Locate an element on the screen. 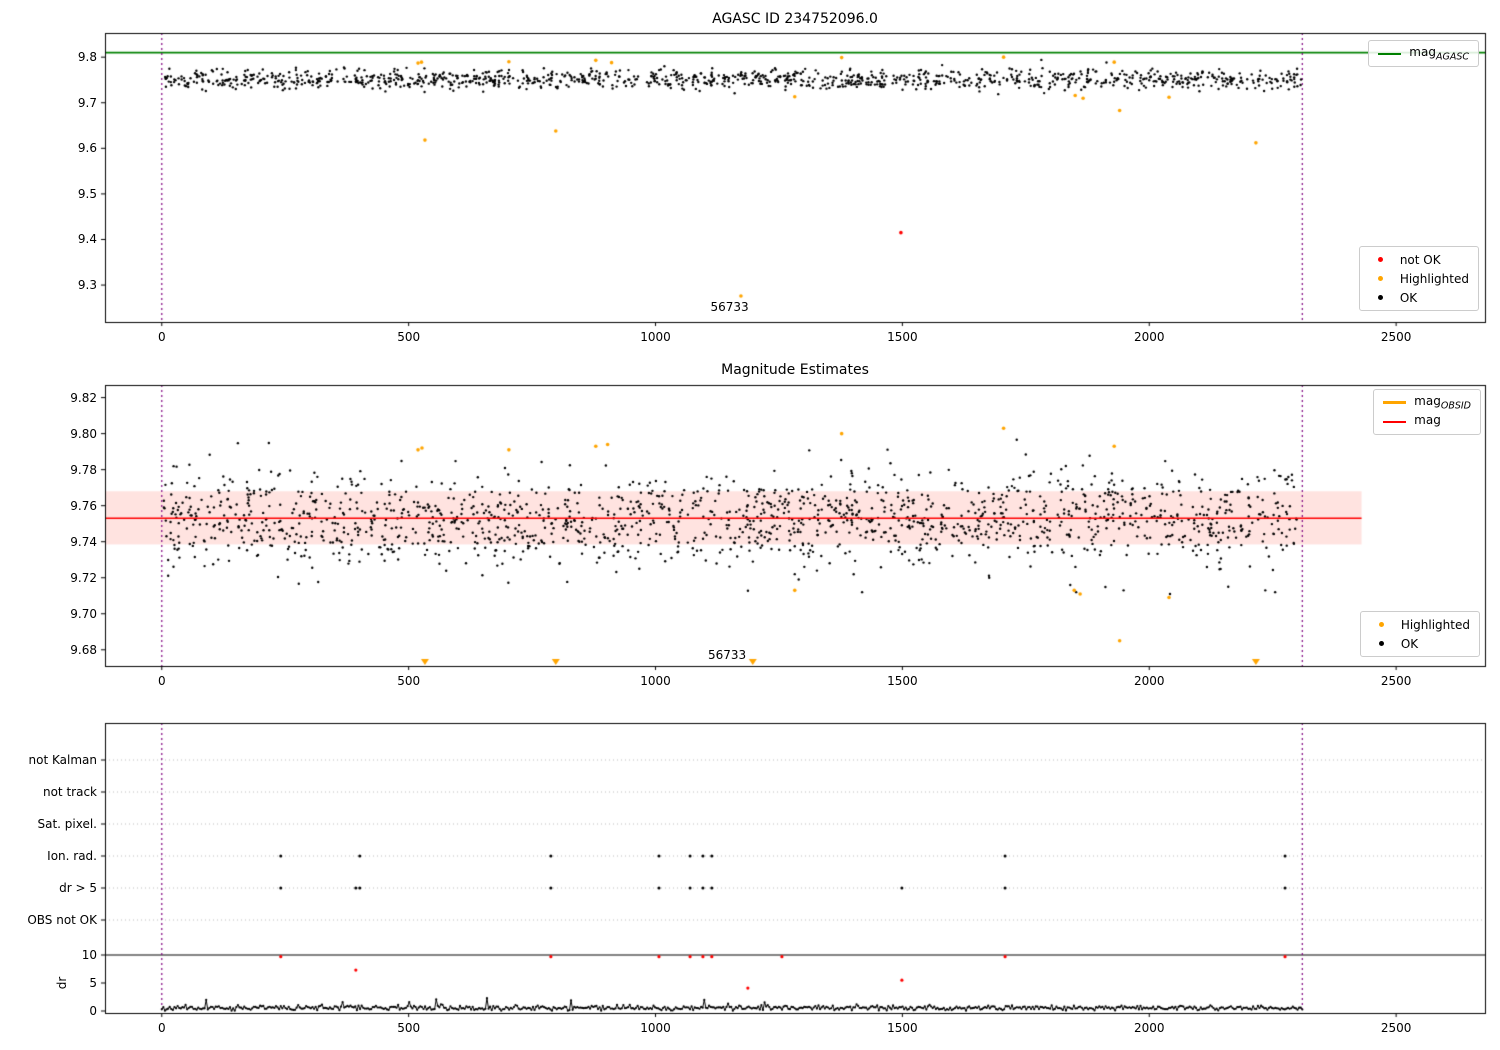  legend-entry-mag: mag is located at coordinates (1427, 421).